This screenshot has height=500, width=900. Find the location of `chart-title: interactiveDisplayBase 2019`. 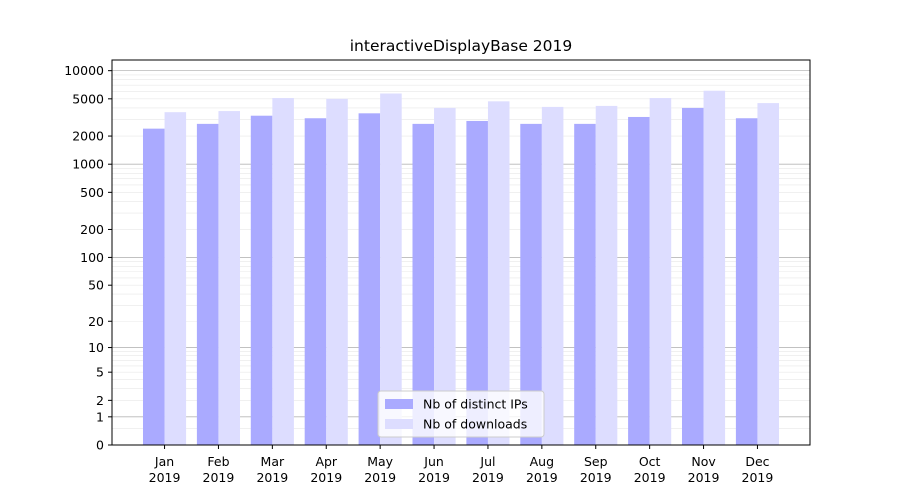

chart-title: interactiveDisplayBase 2019 is located at coordinates (461, 46).